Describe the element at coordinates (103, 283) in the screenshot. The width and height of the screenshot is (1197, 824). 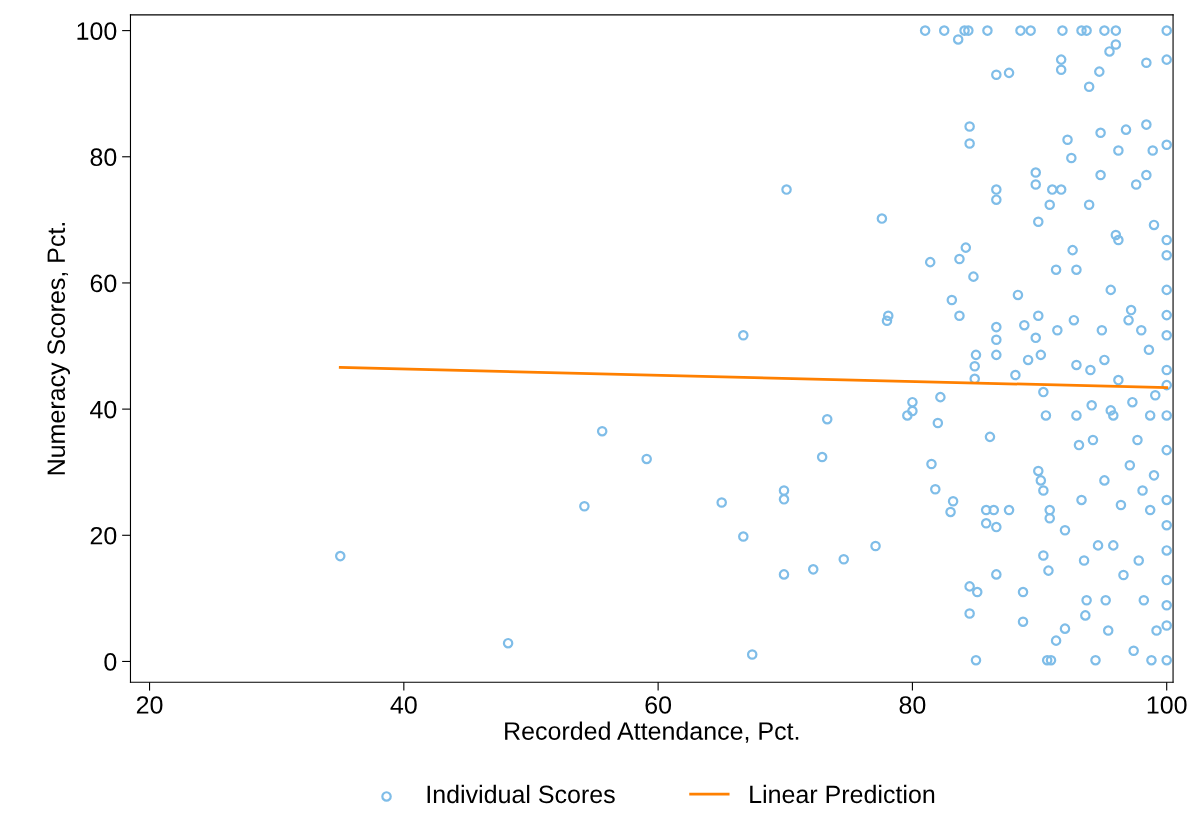
I see `y-tick-label: 60` at that location.